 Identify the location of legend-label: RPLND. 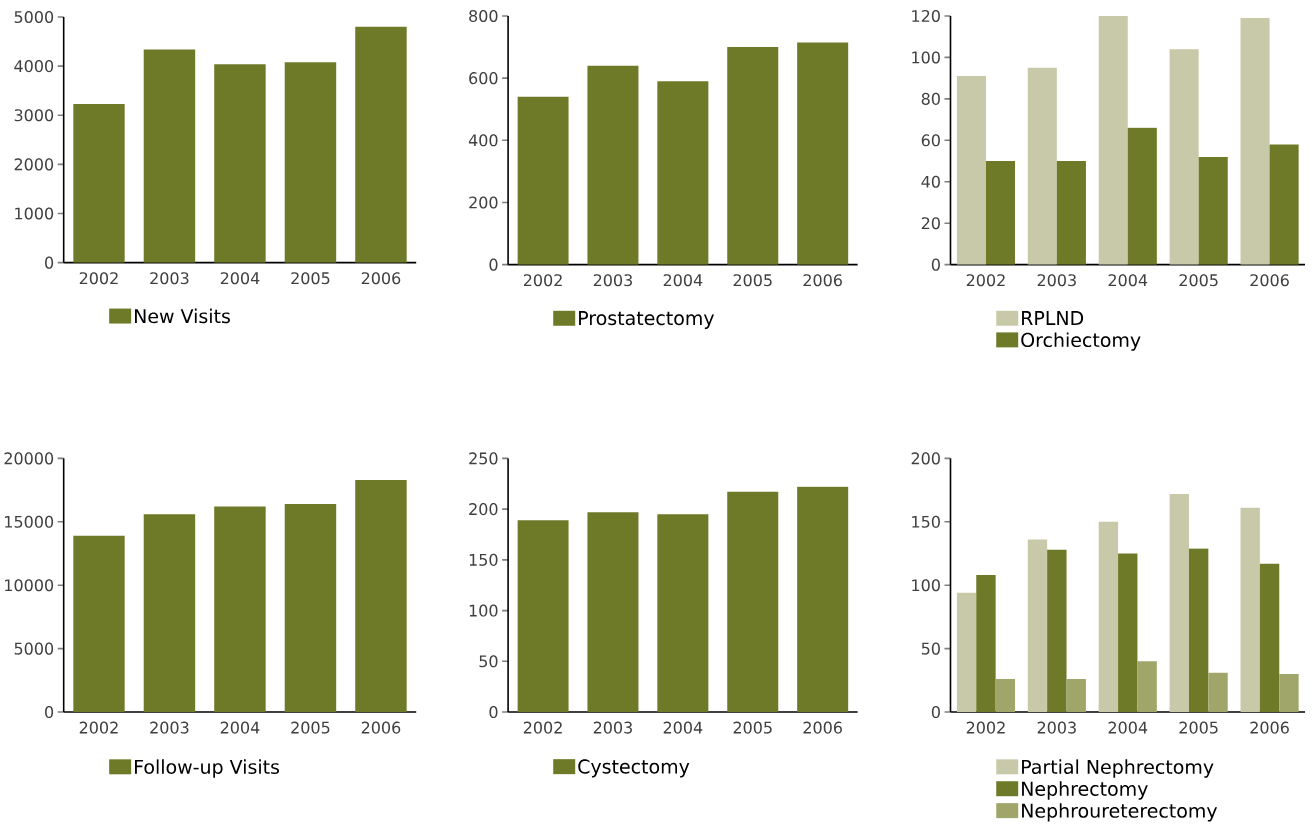
(1053, 318).